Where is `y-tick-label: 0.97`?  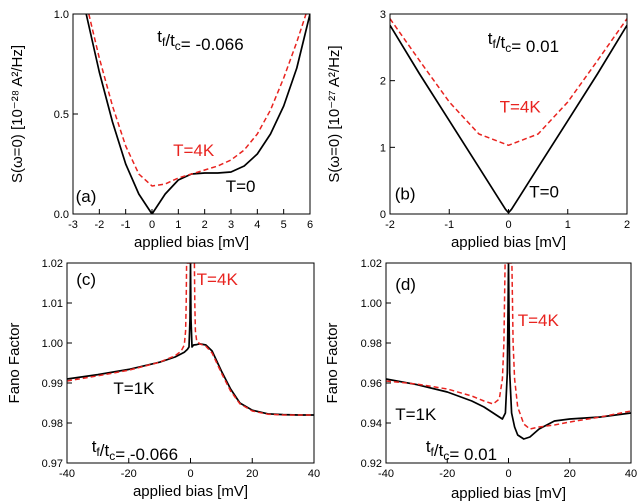
y-tick-label: 0.97 is located at coordinates (52, 464).